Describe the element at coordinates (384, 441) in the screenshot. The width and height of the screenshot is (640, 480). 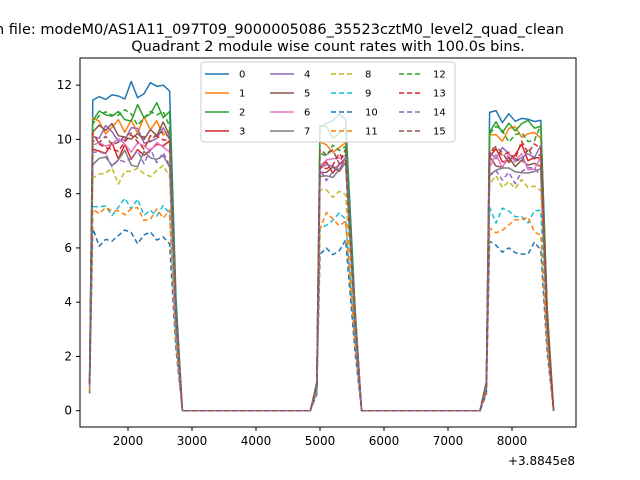
I see `x-tick-label-6000: 6000` at that location.